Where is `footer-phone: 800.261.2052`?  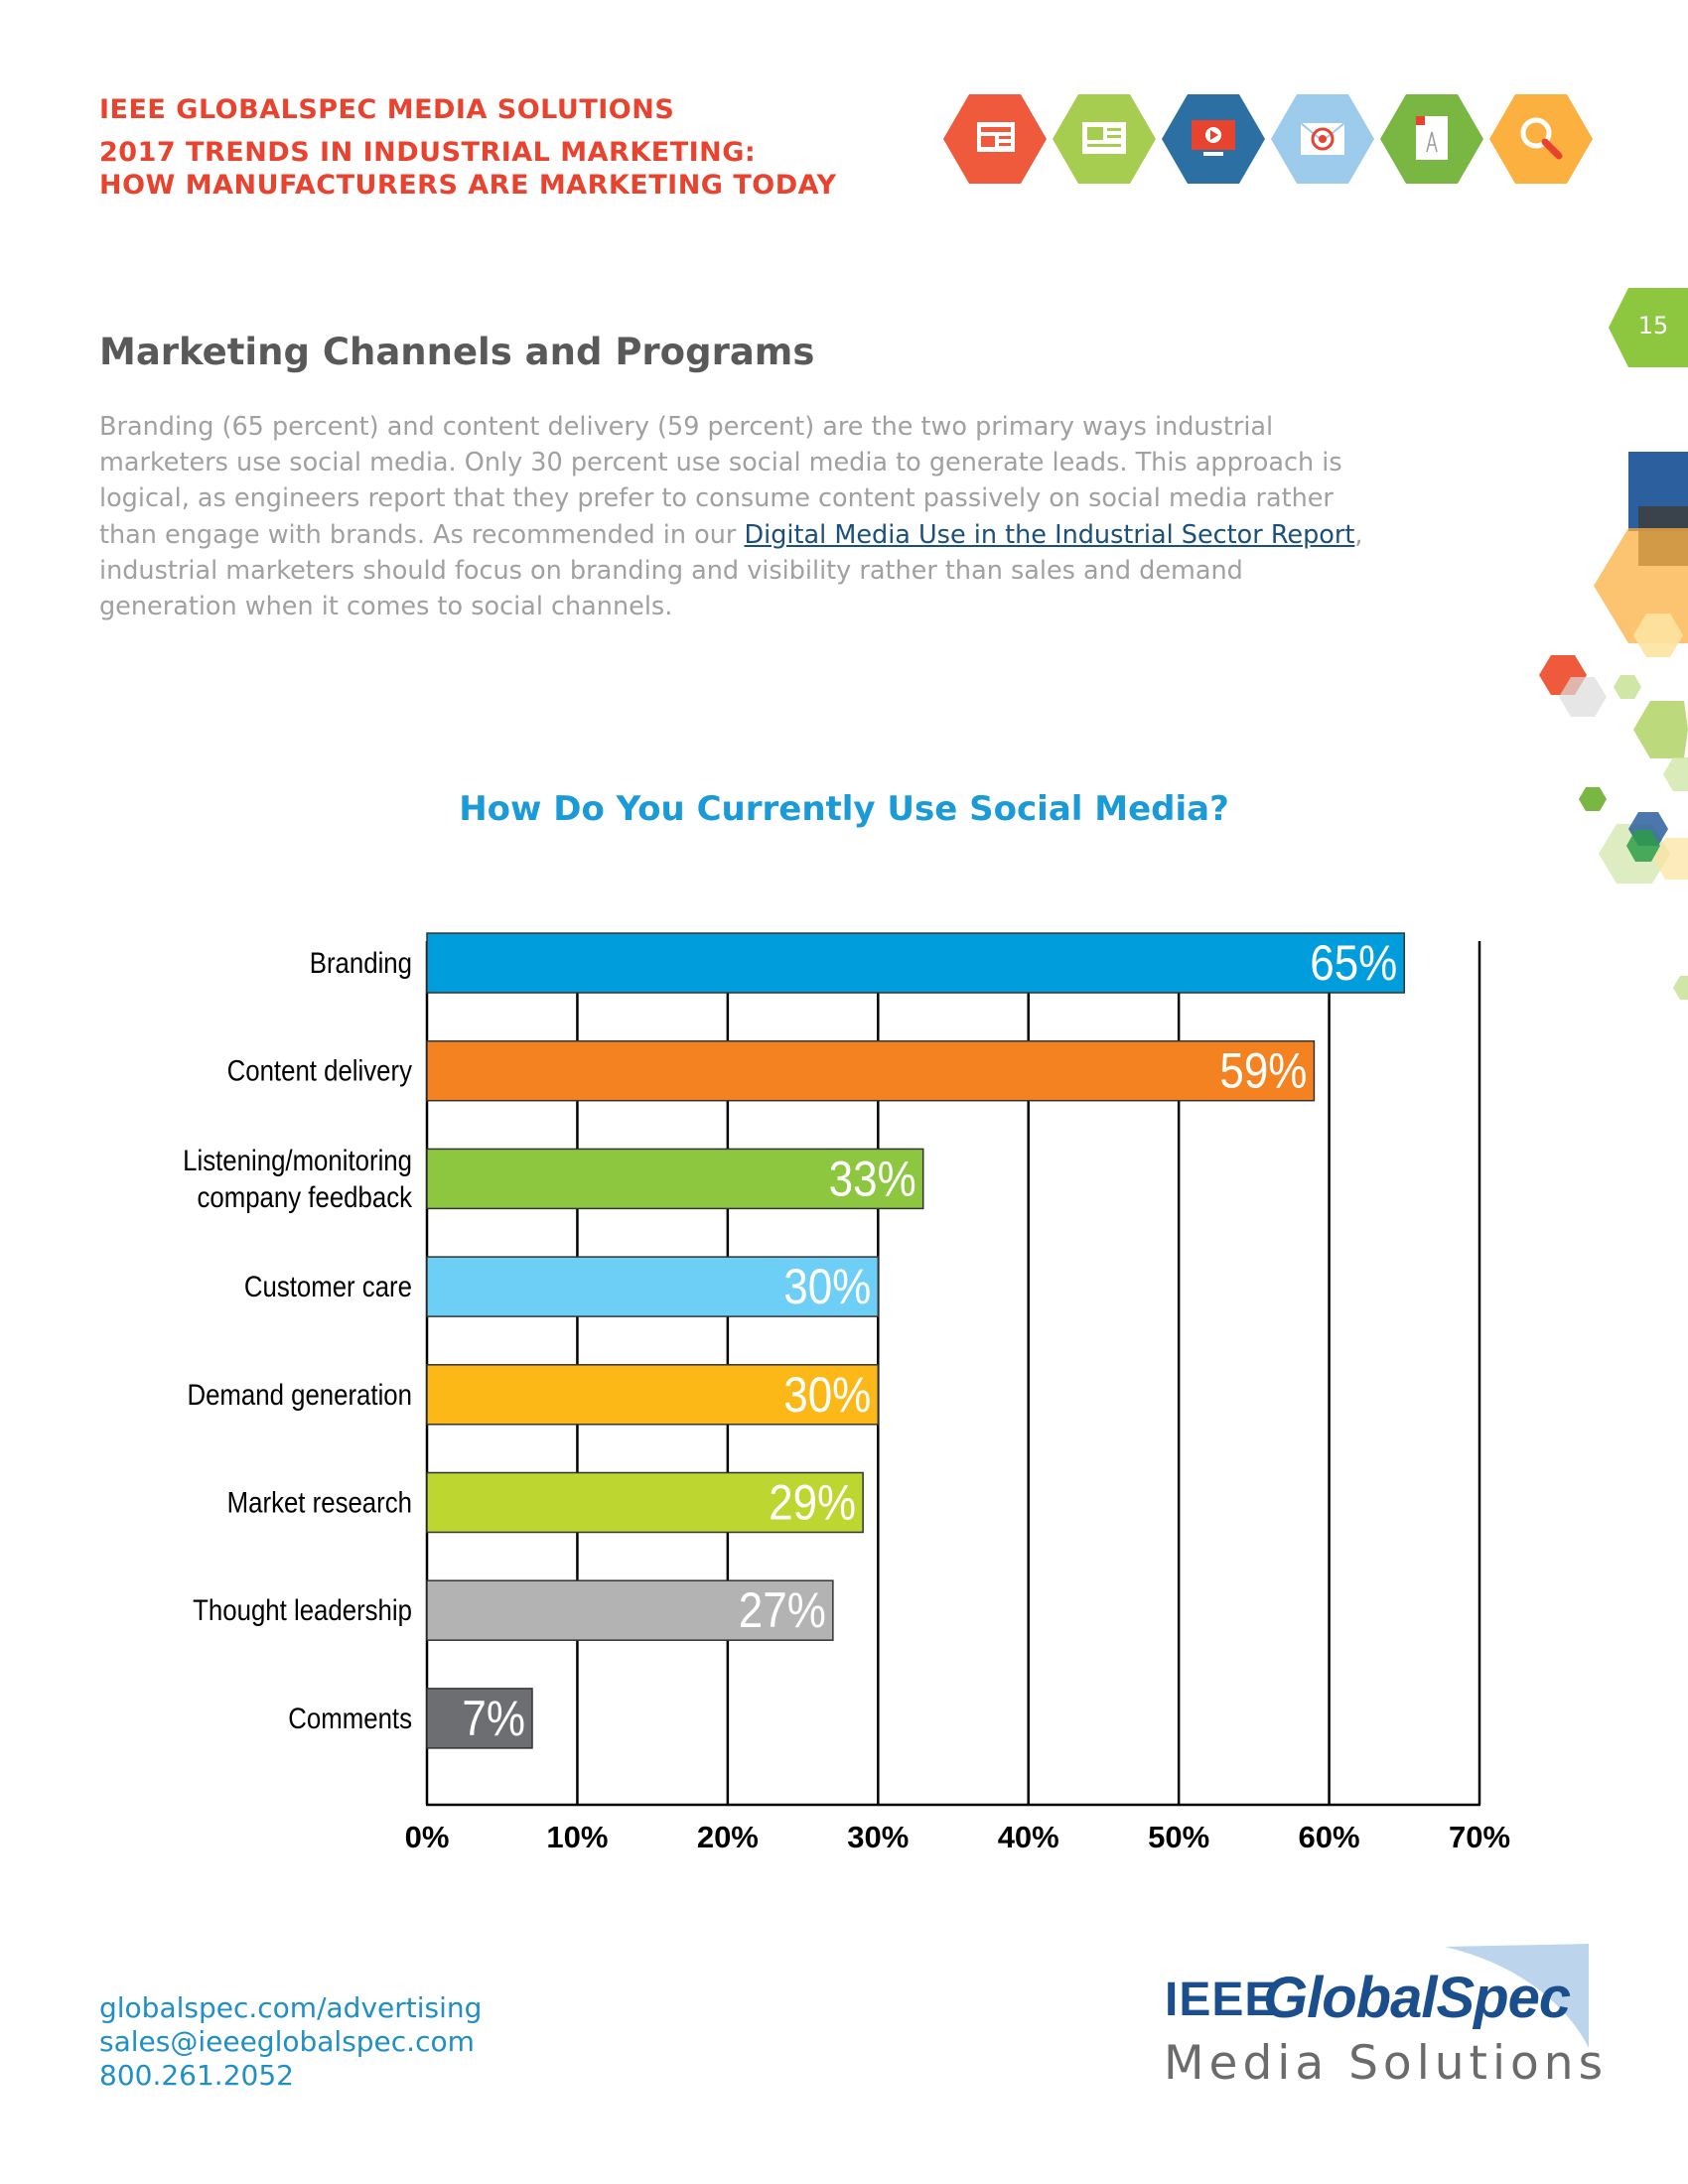 footer-phone: 800.261.2052 is located at coordinates (196, 2075).